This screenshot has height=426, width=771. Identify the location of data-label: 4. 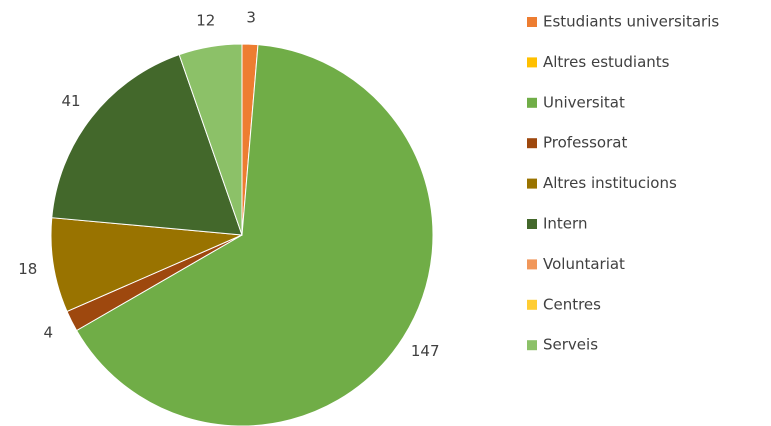
(49, 332).